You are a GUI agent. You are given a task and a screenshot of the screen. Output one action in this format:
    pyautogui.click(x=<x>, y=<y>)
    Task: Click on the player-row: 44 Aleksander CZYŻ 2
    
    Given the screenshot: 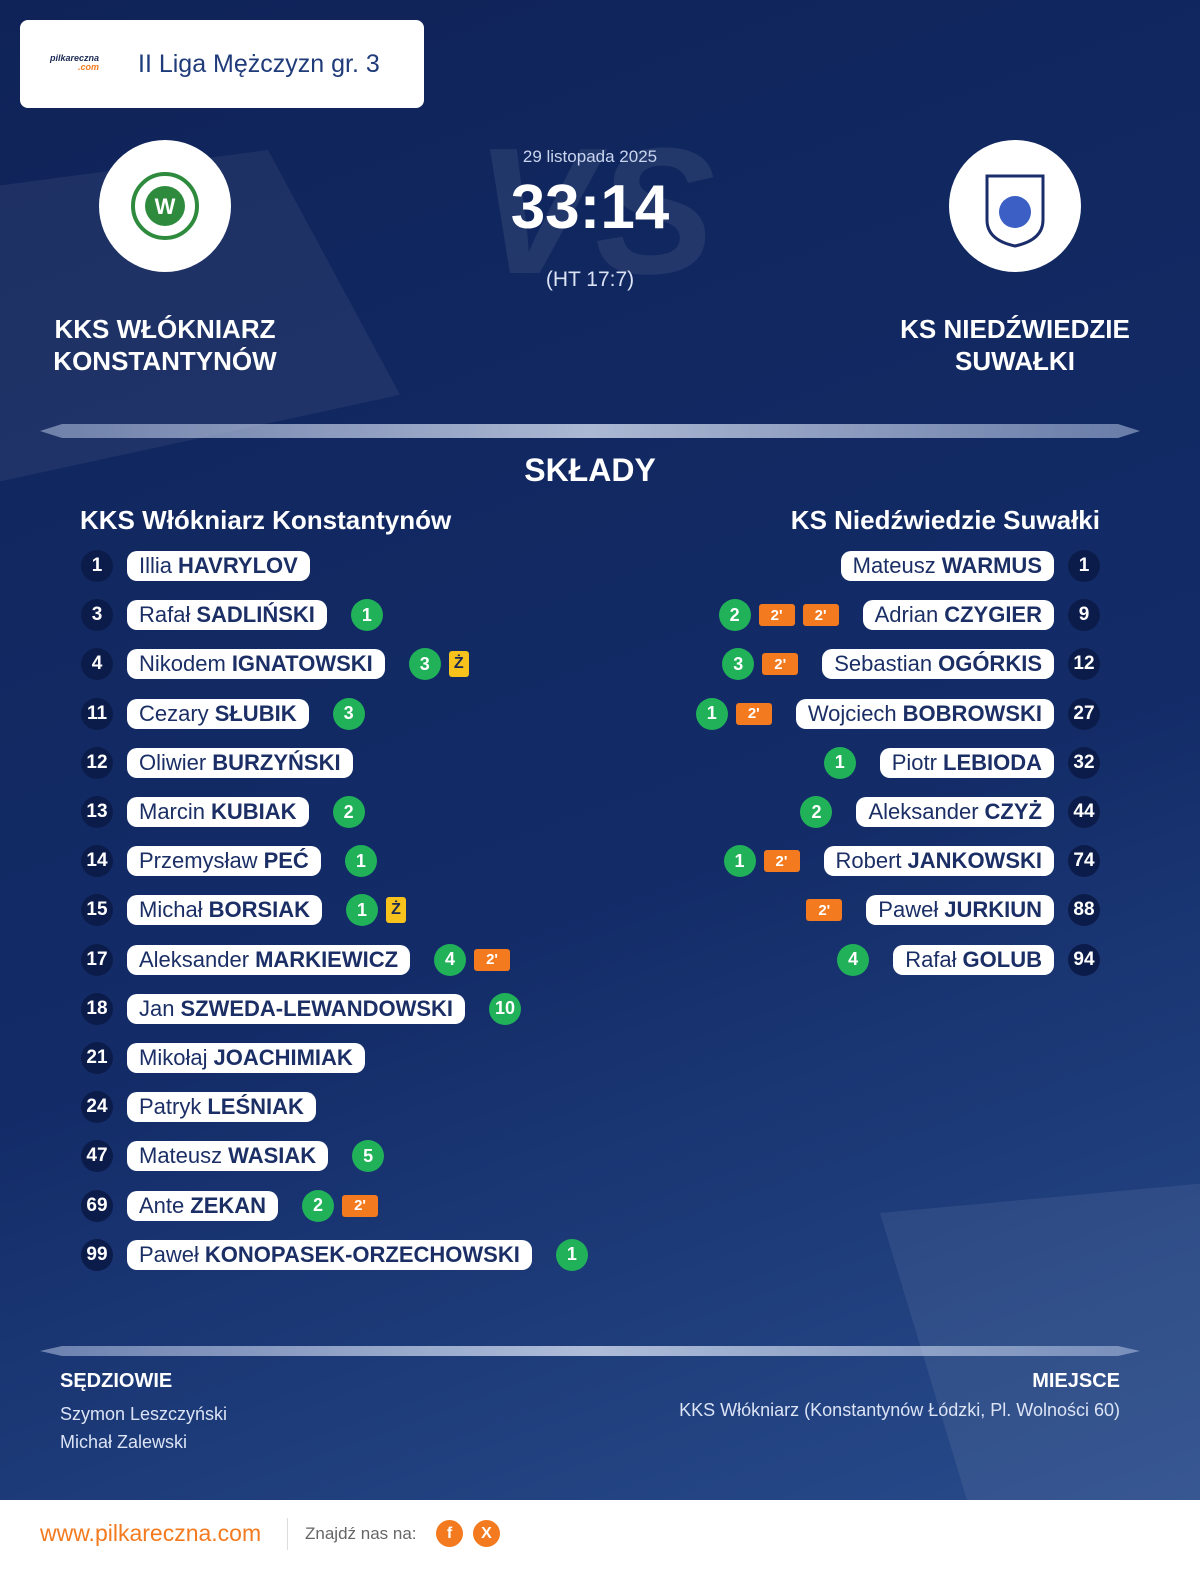 What is the action you would take?
    pyautogui.click(x=950, y=812)
    